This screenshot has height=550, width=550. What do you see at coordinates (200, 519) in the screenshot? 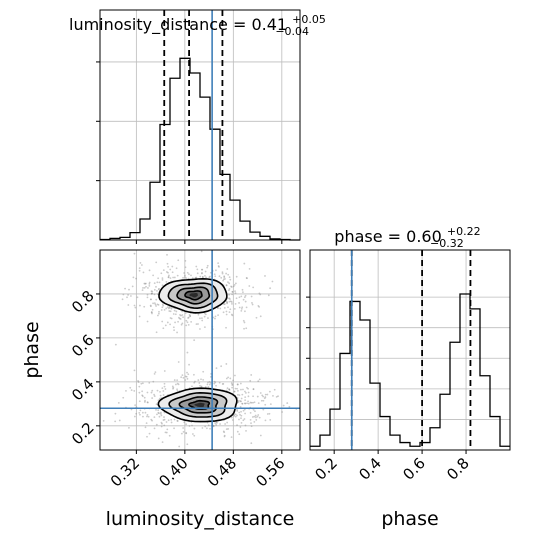
I see `x-axis-label-luminosity-distance: luminosity_distance` at bounding box center [200, 519].